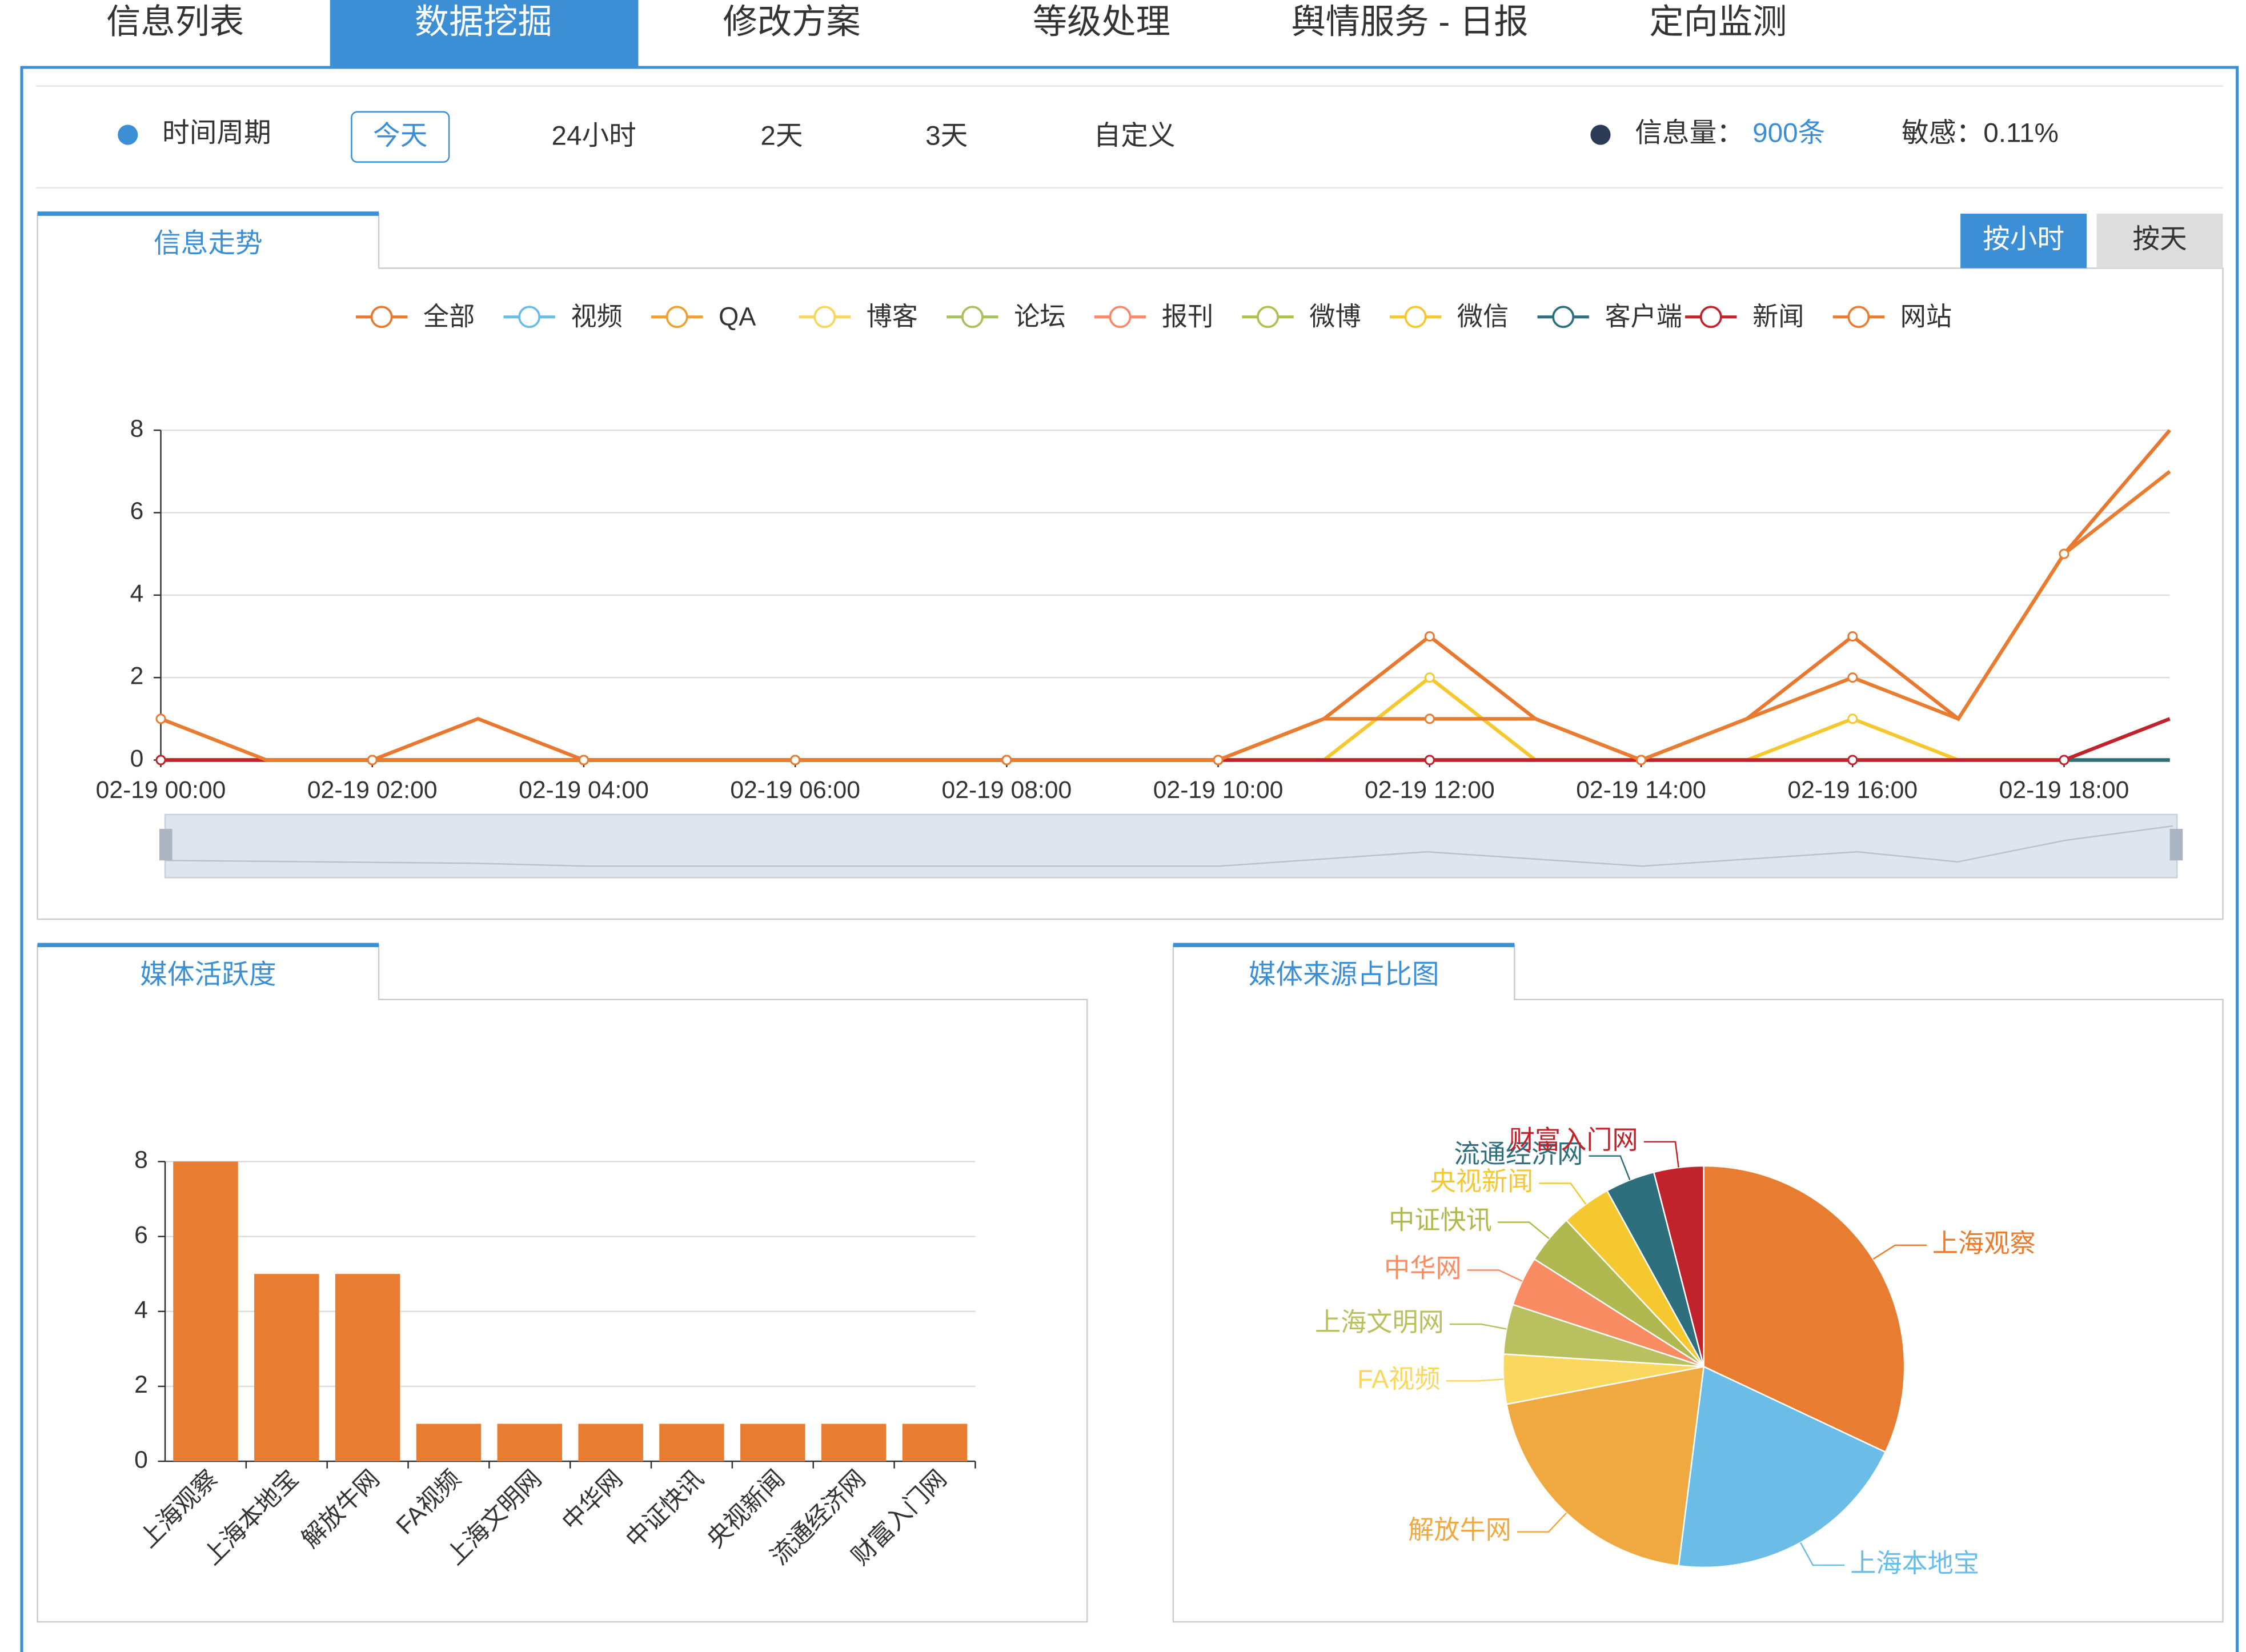 The height and width of the screenshot is (1652, 2246). I want to click on x-tick-label: 中证快讯, so click(665, 1509).